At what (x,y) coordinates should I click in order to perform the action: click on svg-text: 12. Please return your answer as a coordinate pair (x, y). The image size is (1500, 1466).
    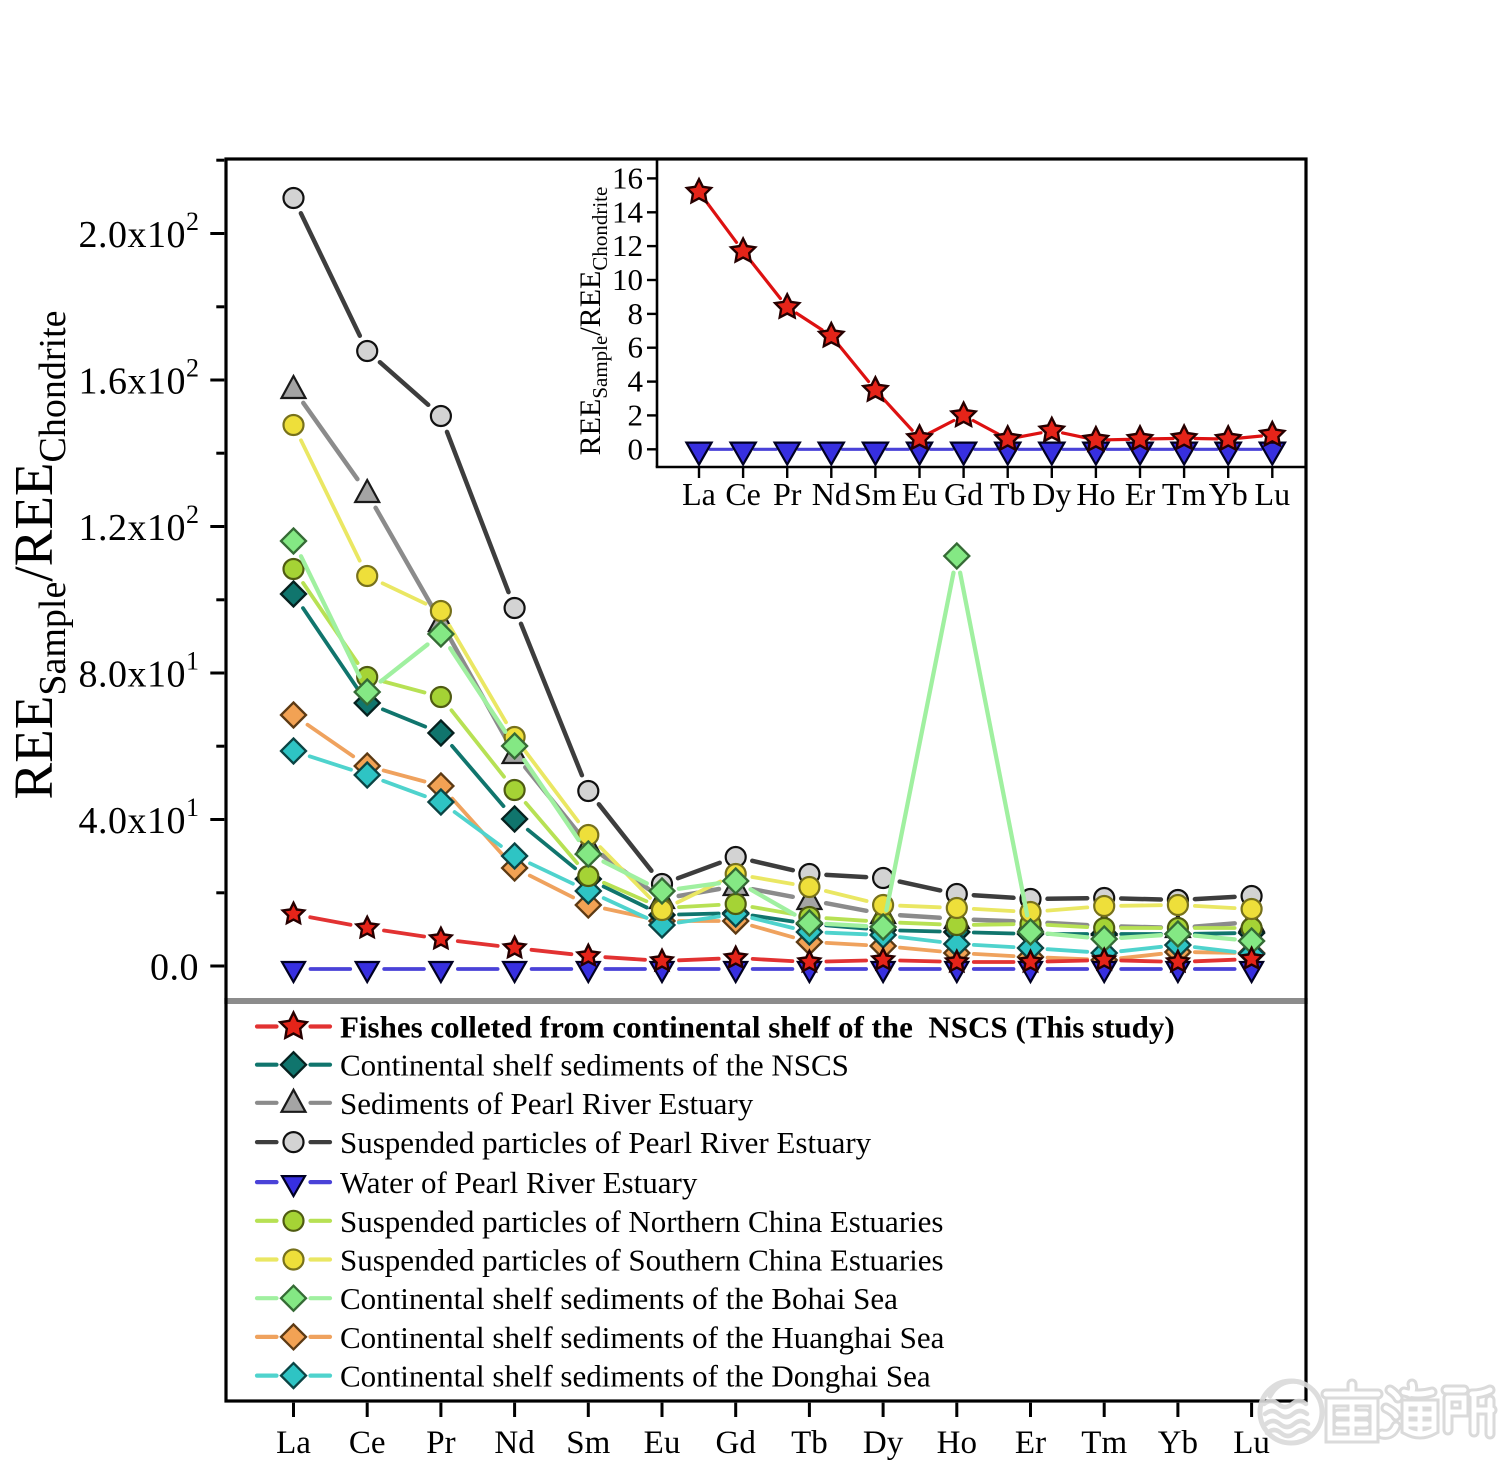
    Looking at the image, I should click on (627, 245).